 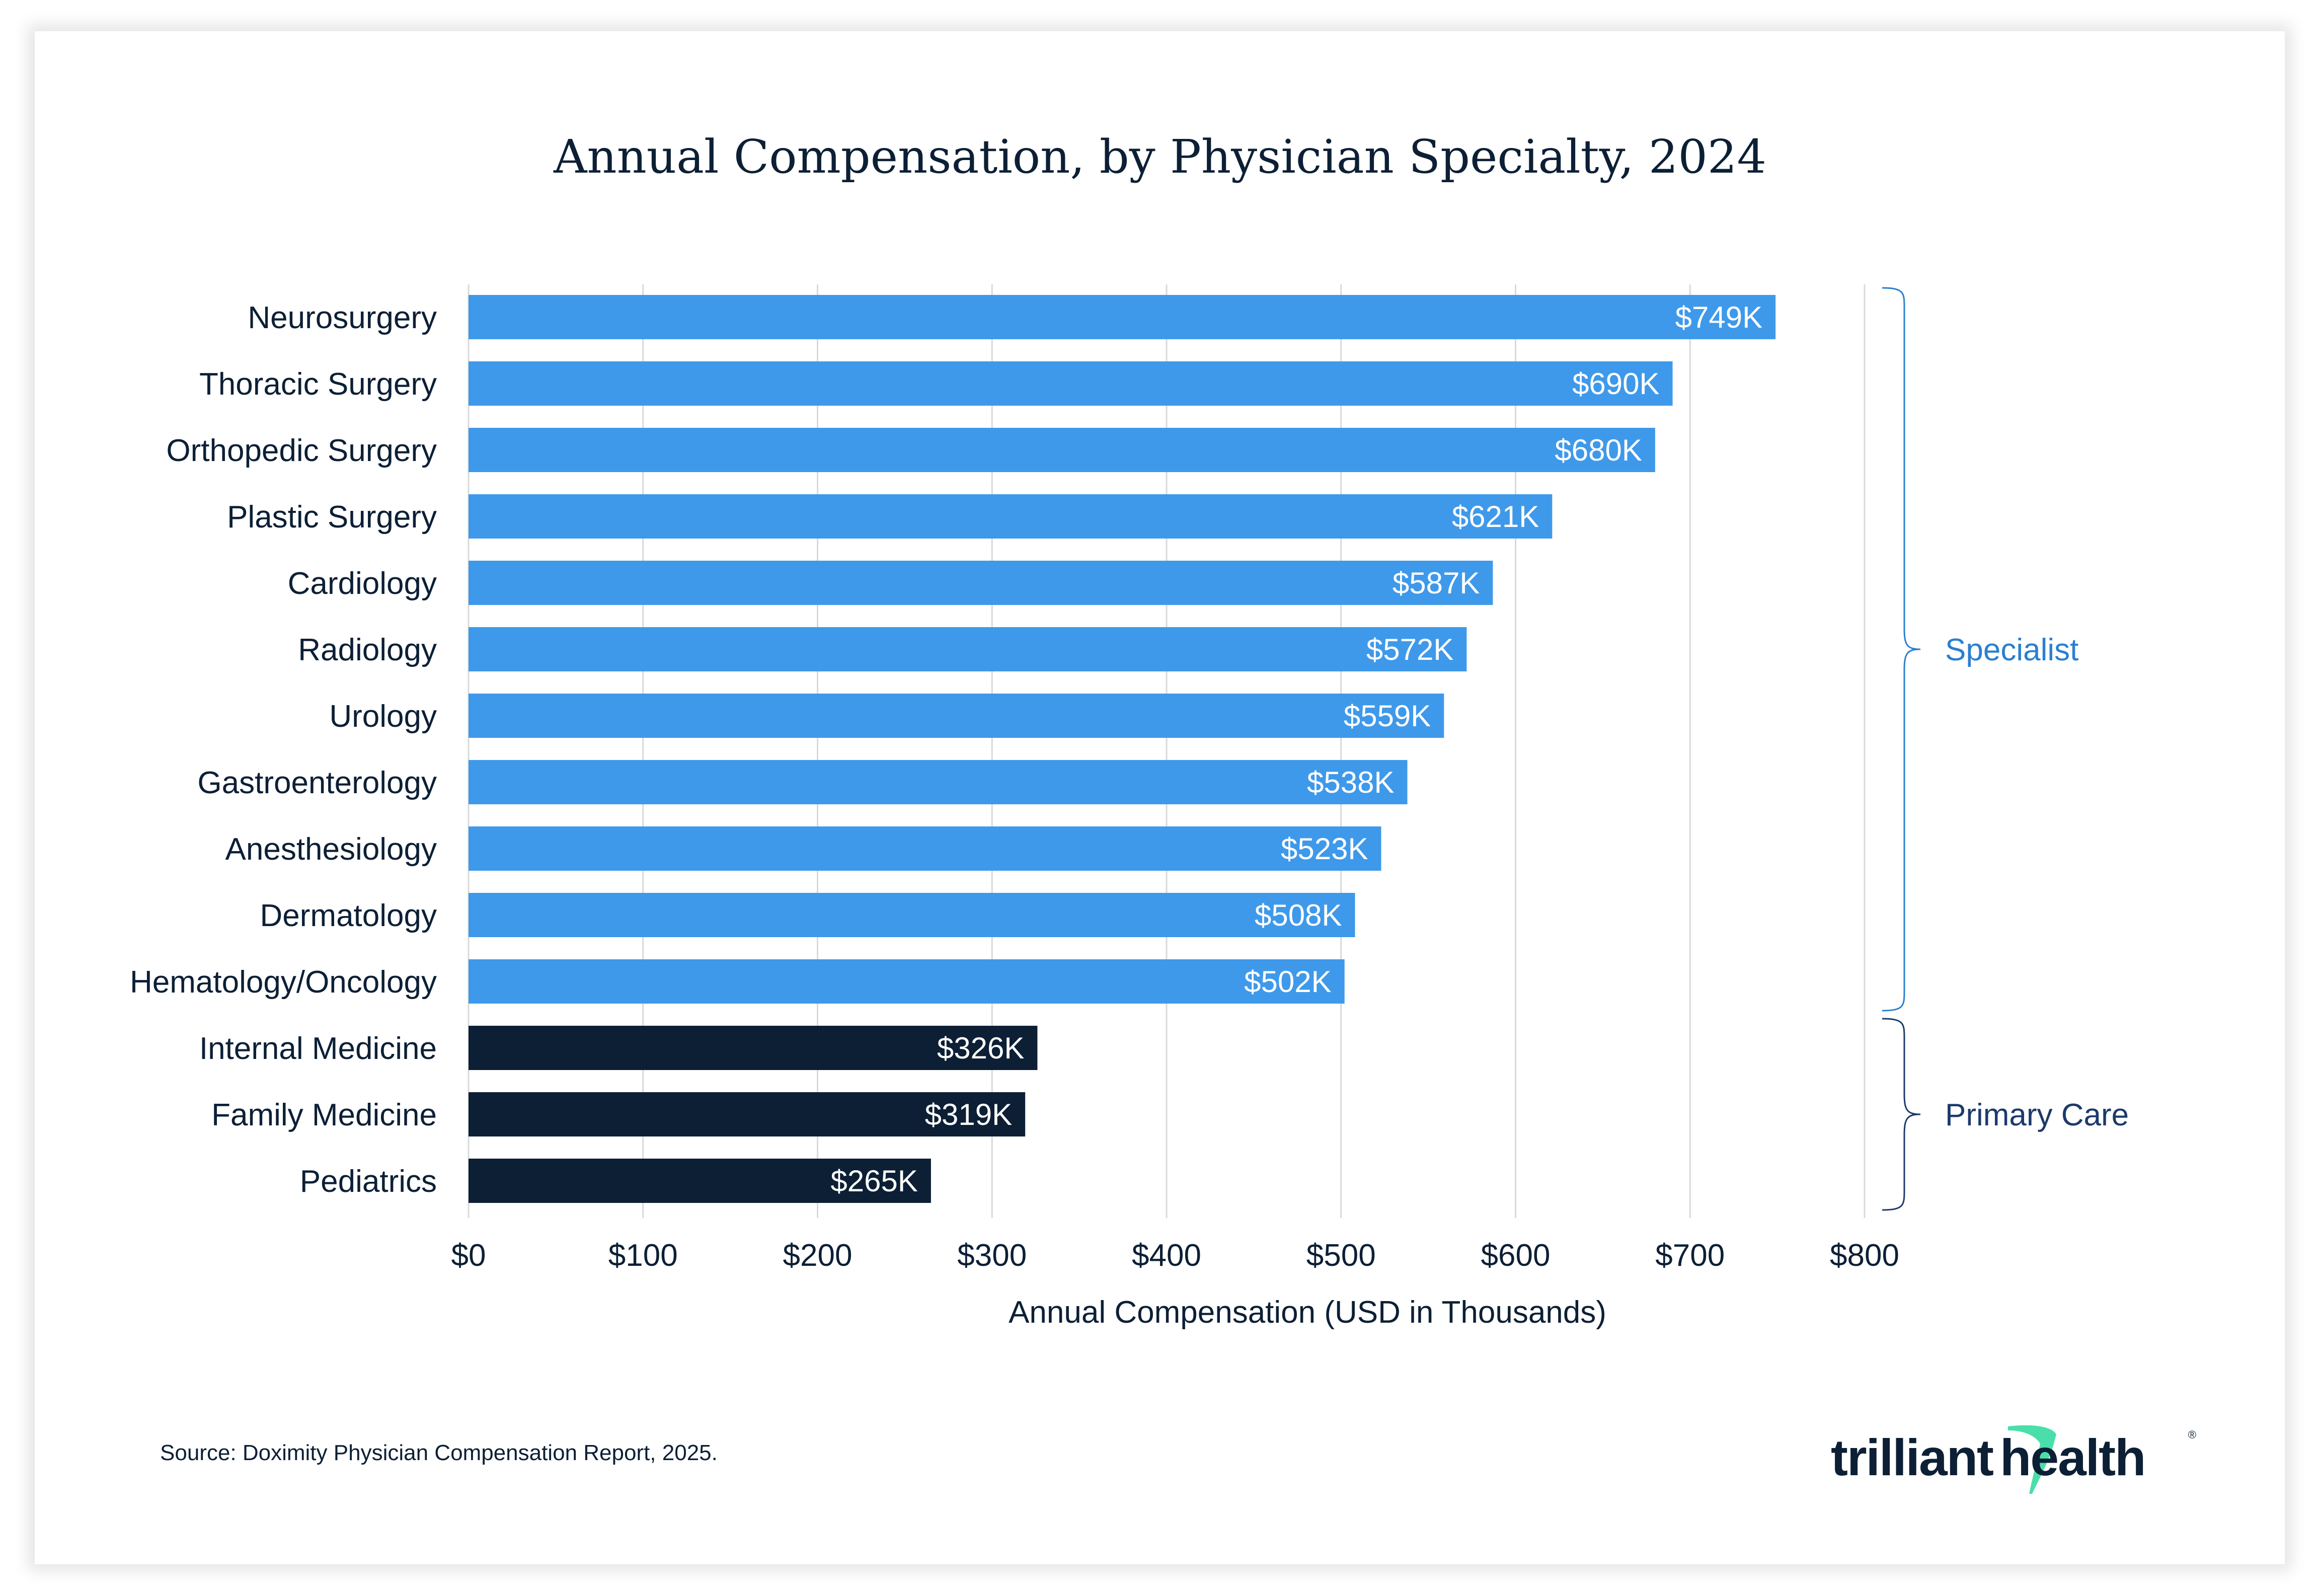 What do you see at coordinates (2032, 1460) in the screenshot?
I see `logo-swoosh-icon` at bounding box center [2032, 1460].